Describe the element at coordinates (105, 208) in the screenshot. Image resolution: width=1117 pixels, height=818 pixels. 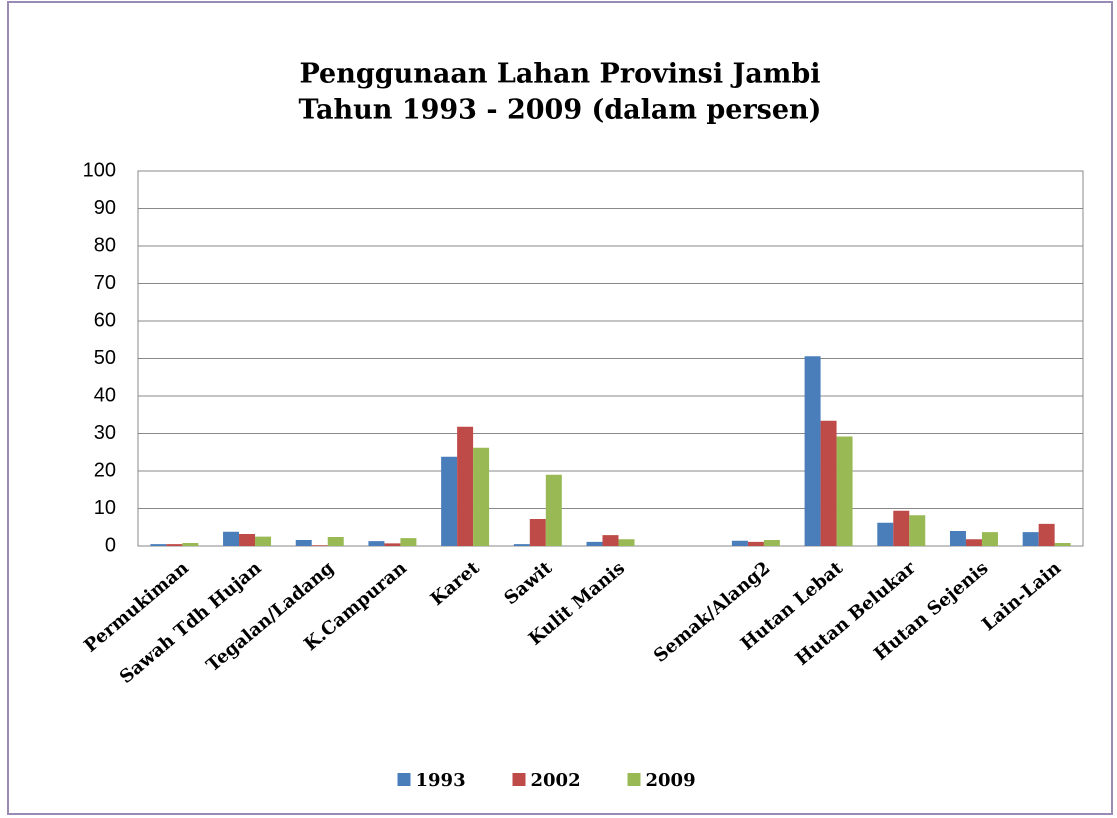
I see `y-tick-label: 90` at that location.